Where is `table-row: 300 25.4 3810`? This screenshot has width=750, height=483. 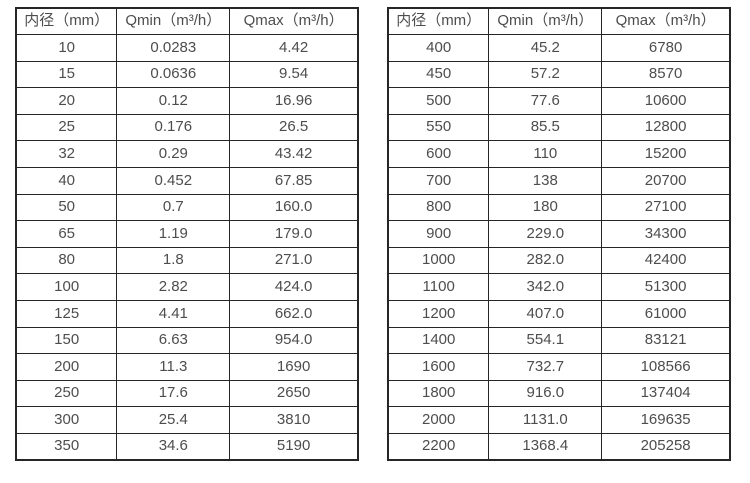
table-row: 300 25.4 3810 is located at coordinates (187, 420).